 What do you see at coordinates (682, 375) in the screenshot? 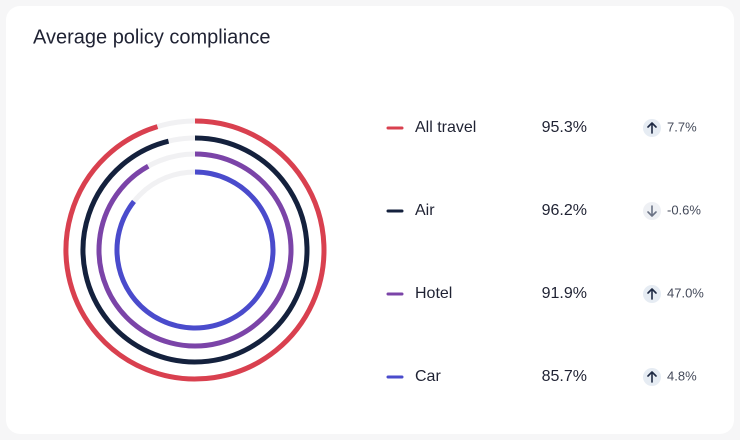
I see `change-label: 4.8%` at bounding box center [682, 375].